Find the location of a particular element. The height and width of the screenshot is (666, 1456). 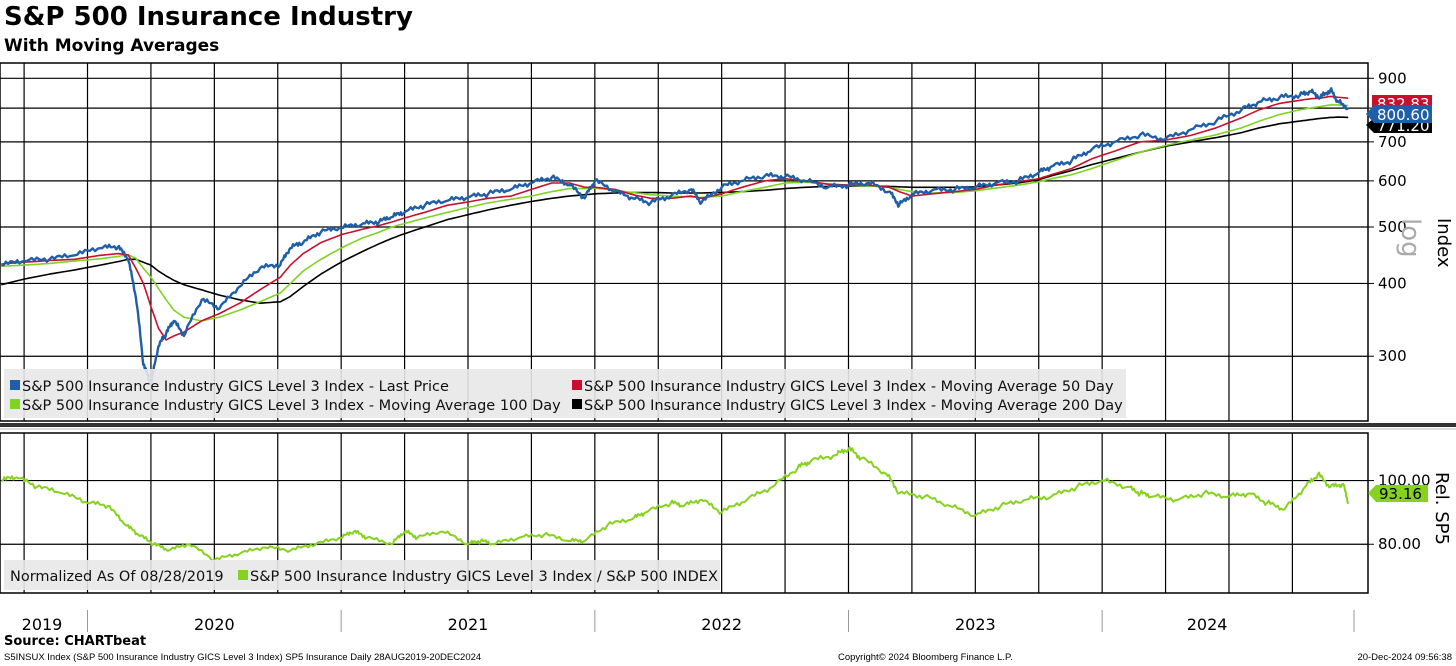

footer-copyright: Copyright© 2024 Bloomberg Finance L.P. is located at coordinates (925, 657).